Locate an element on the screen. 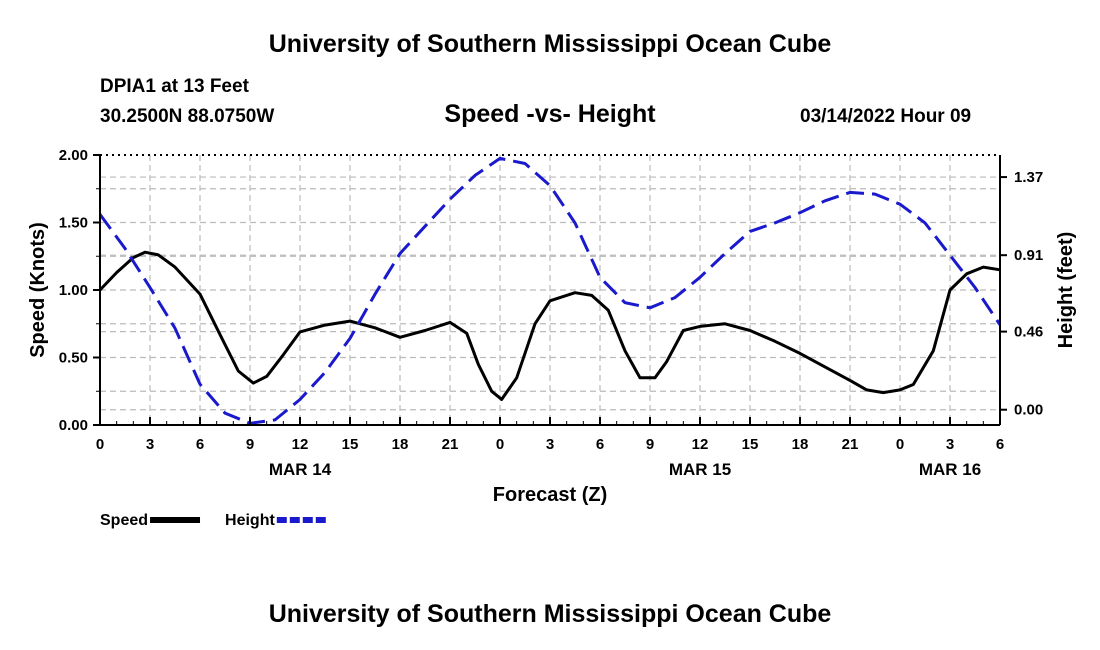 The image size is (1100, 650). y2-tick-label: 0.91 is located at coordinates (1028, 255).